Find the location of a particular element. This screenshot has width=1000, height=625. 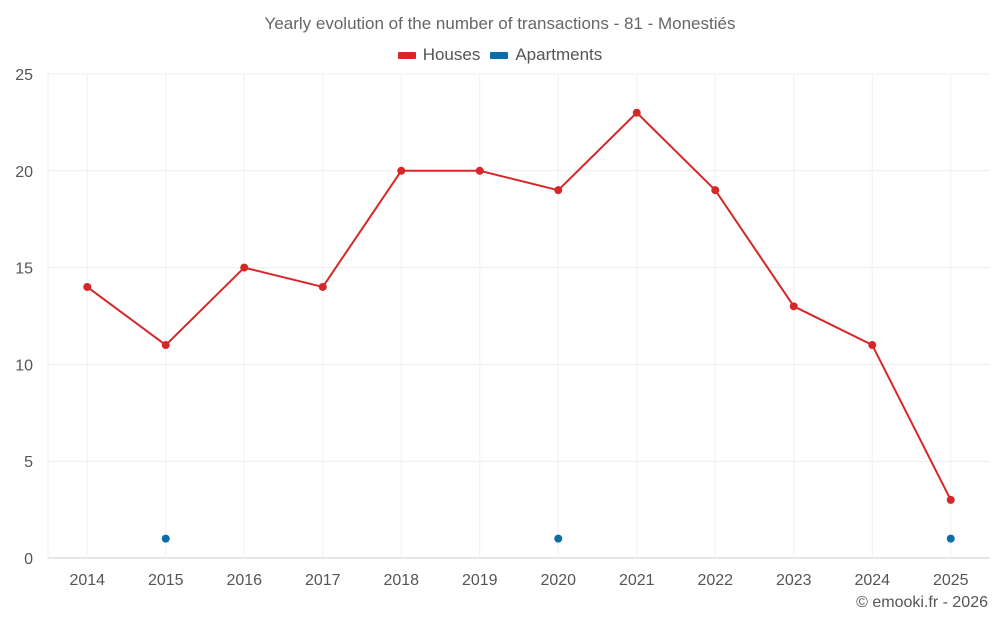

y-tick-label: 5 is located at coordinates (28, 462).